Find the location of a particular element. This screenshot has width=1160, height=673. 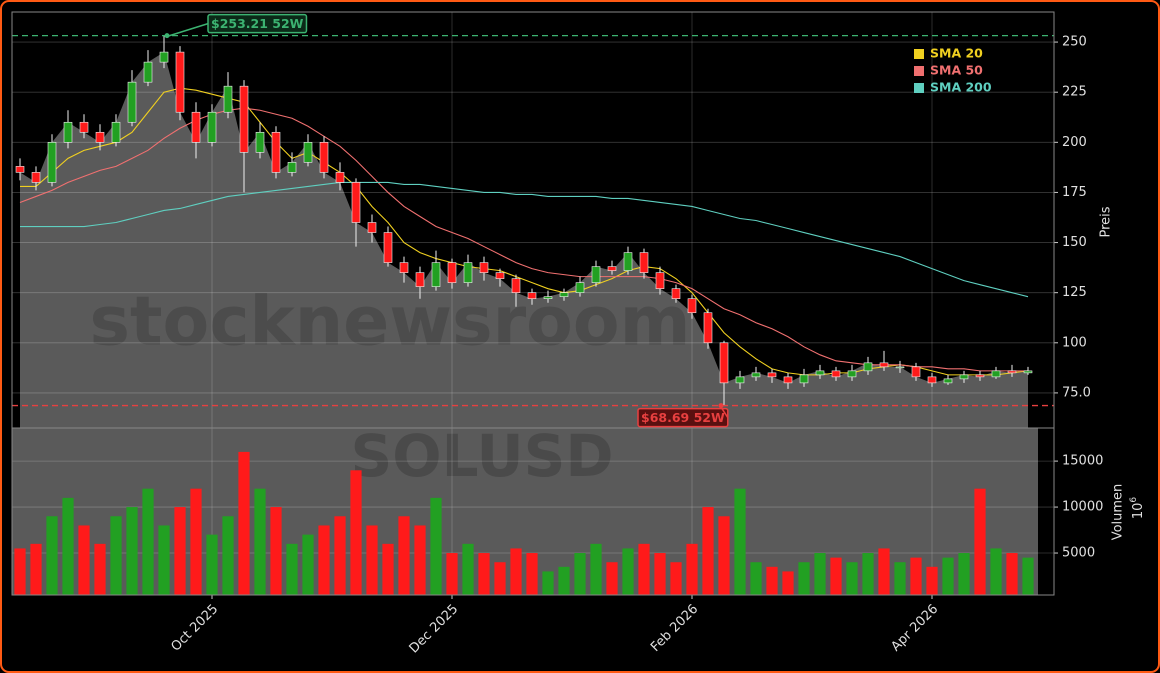

annotation-box is located at coordinates (257, 23).